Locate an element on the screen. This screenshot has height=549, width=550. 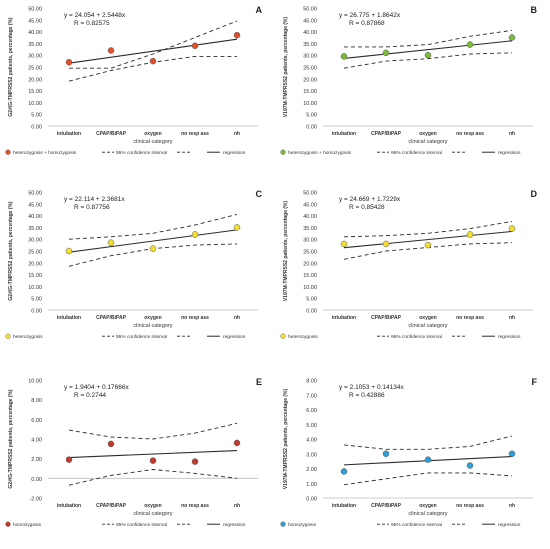
r-value-label: R = 0.82575 is located at coordinates (92, 23).